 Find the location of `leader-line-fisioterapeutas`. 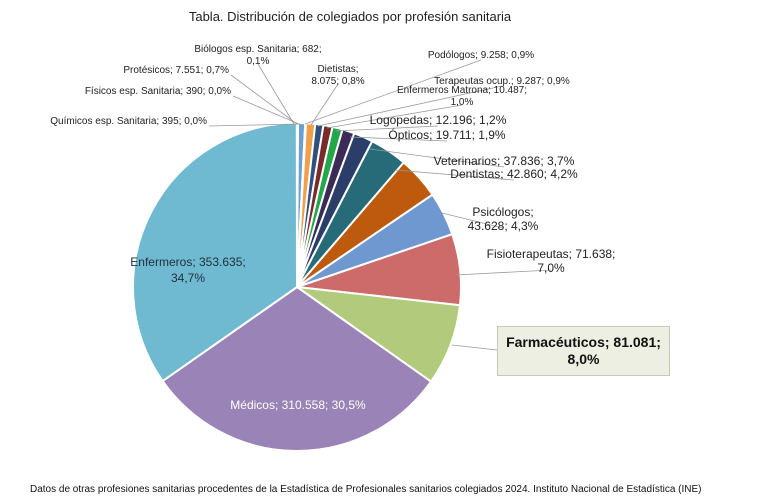

leader-line-fisioterapeutas is located at coordinates (503, 272).